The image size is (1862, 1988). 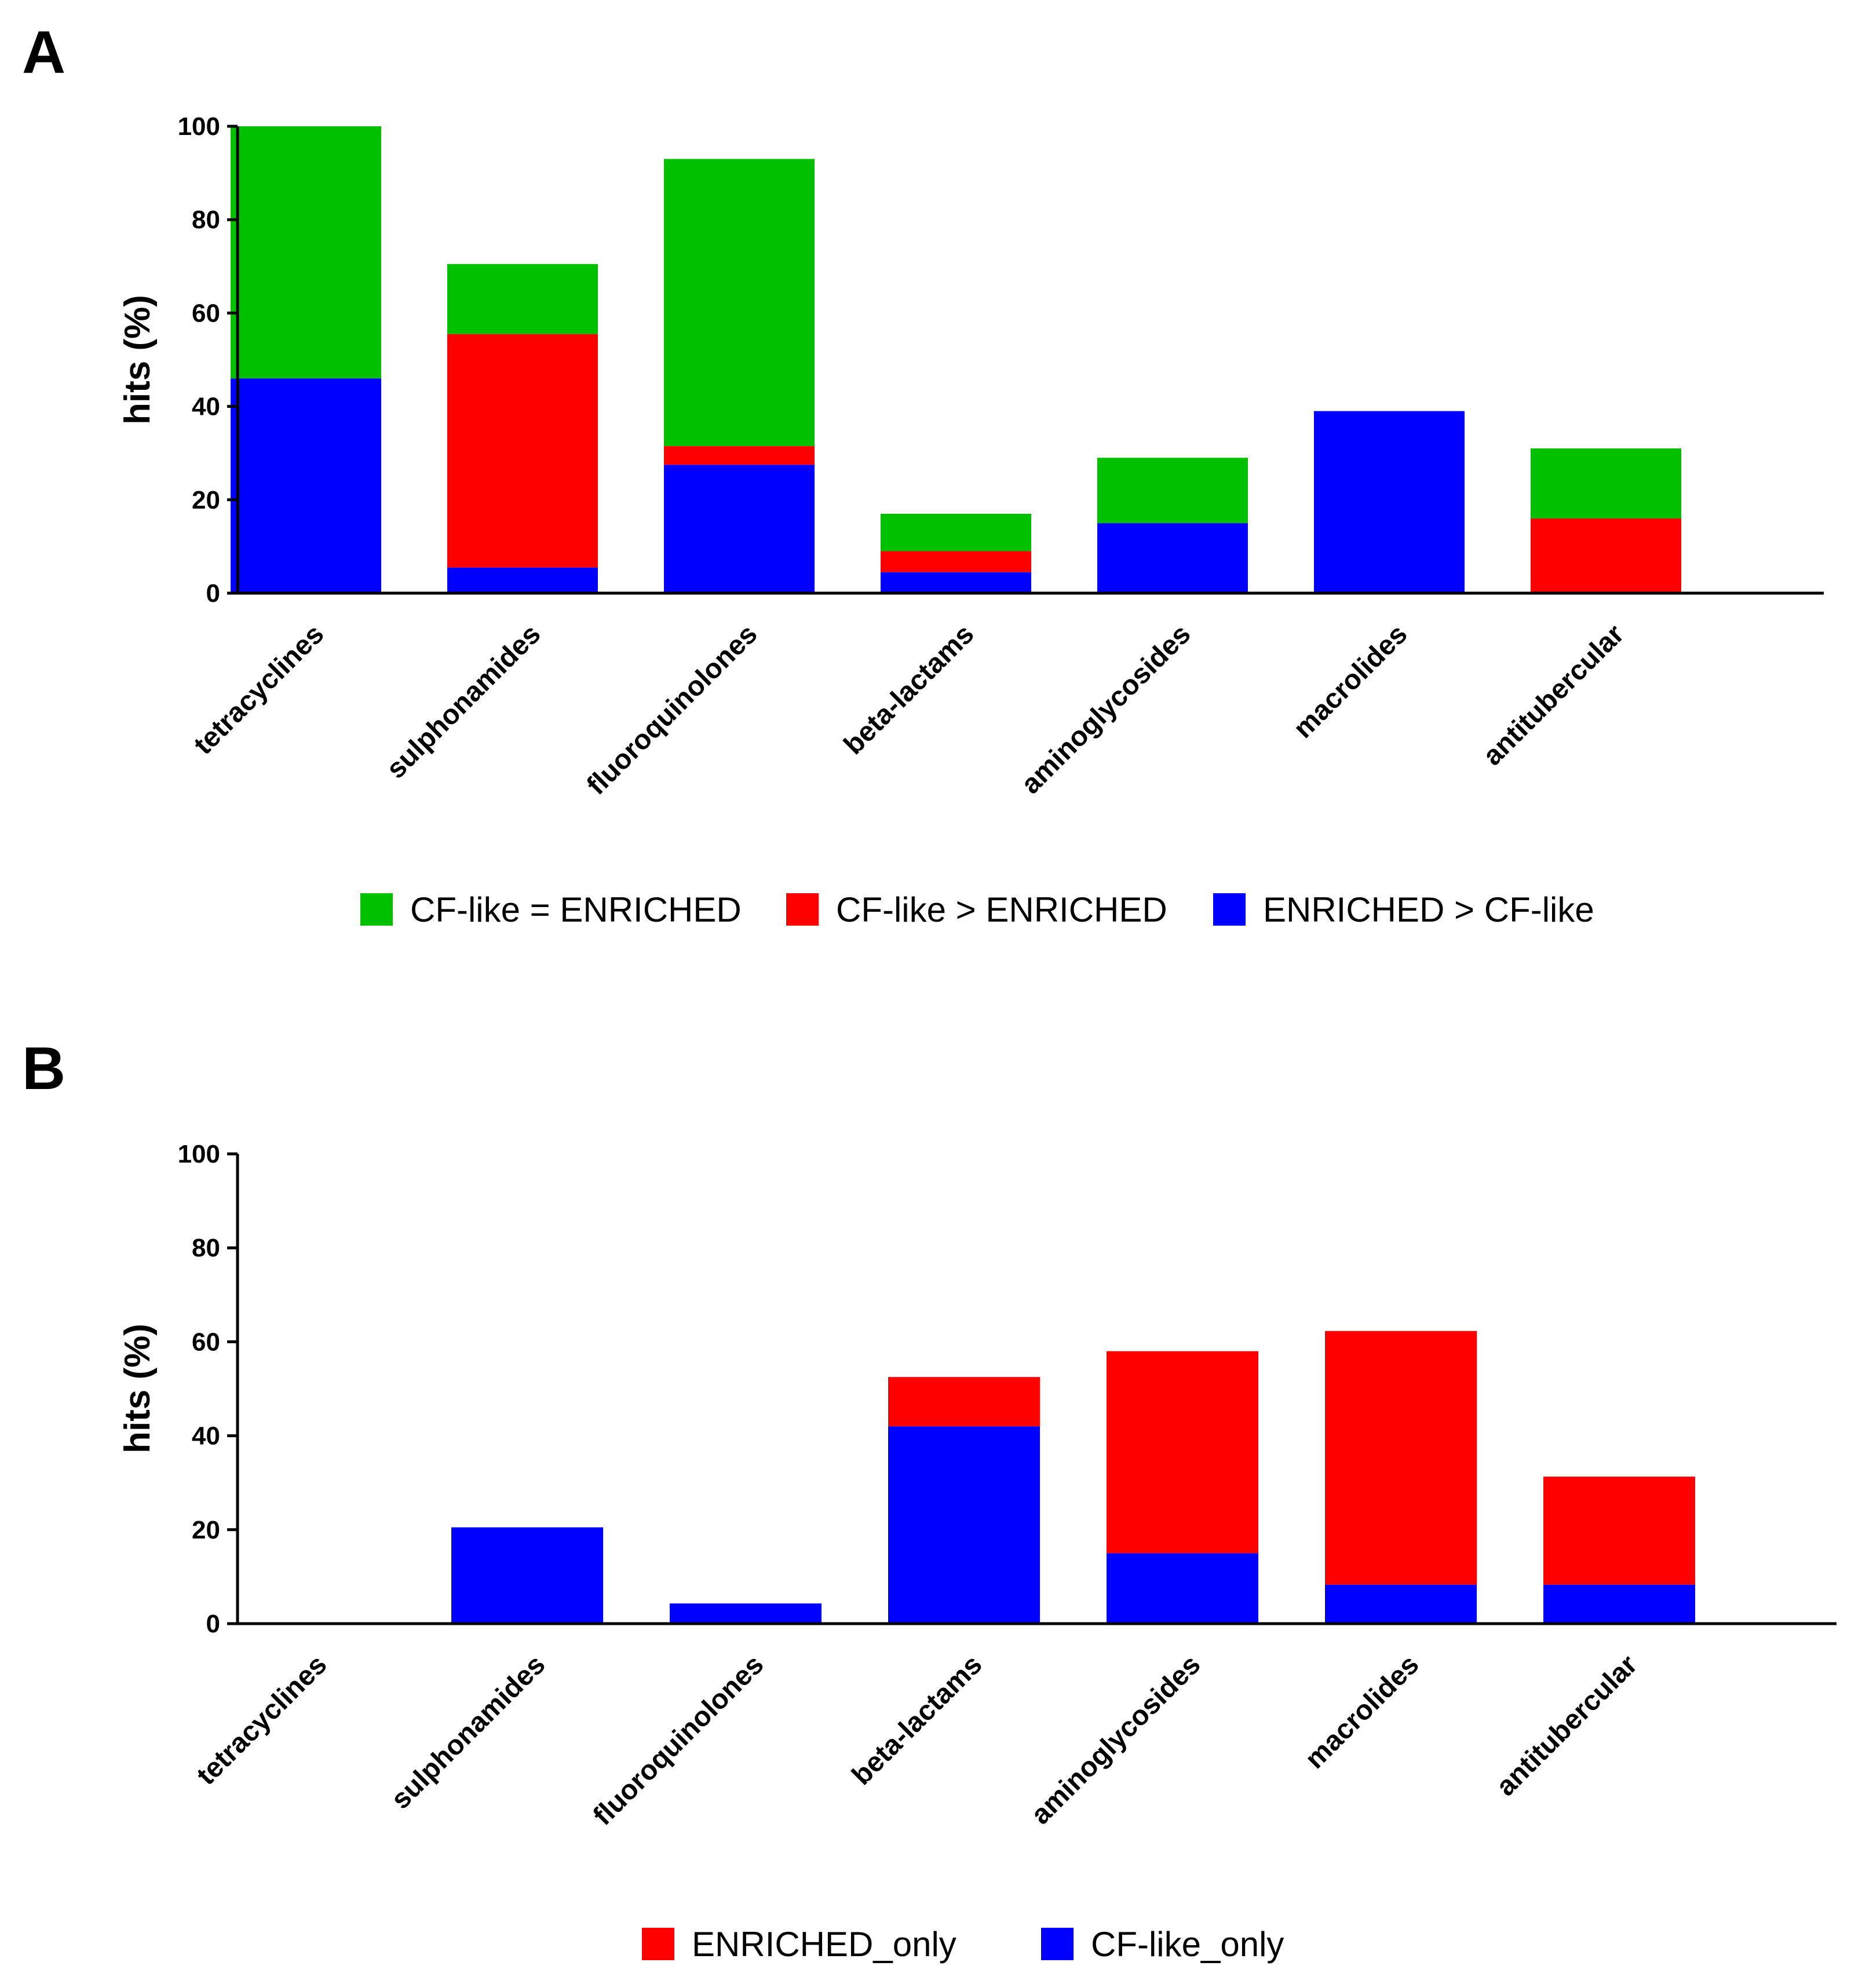 What do you see at coordinates (917, 1720) in the screenshot?
I see `x-tick-label-b-beta-lactams: beta-lactams` at bounding box center [917, 1720].